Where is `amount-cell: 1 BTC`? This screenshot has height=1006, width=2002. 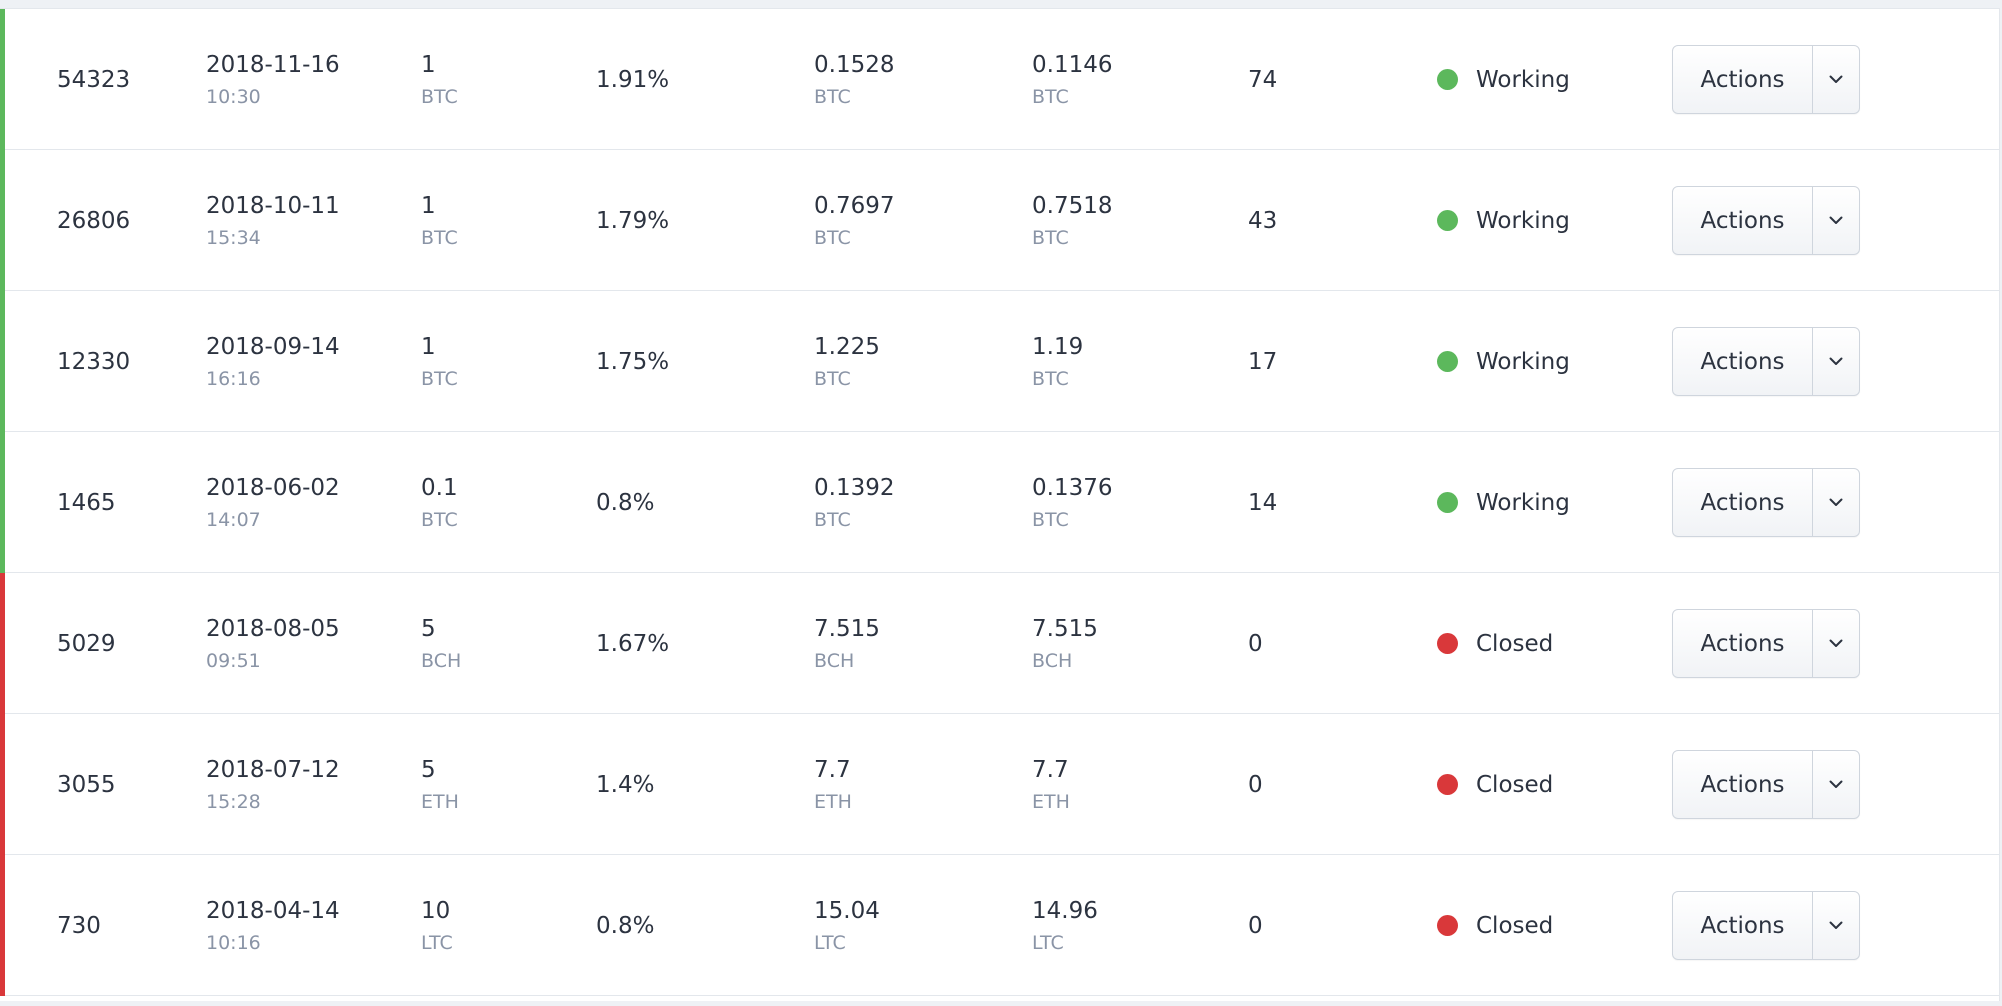
amount-cell: 1 BTC is located at coordinates (439, 361).